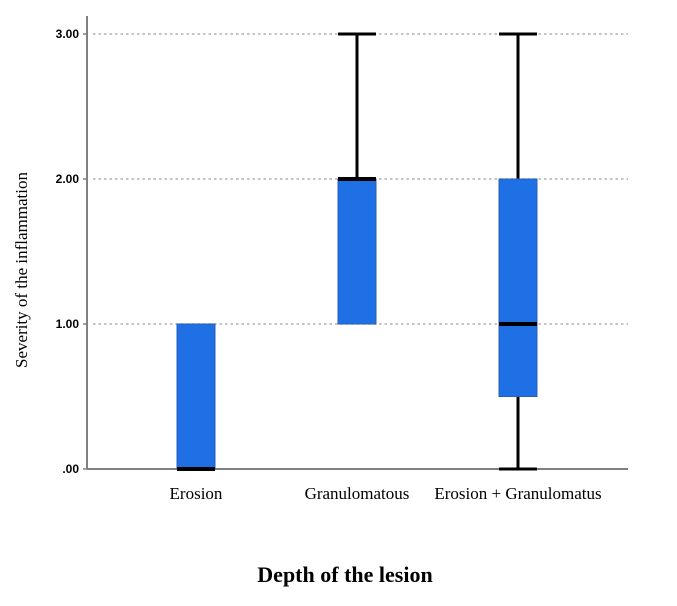 This screenshot has width=677, height=606. Describe the element at coordinates (70, 469) in the screenshot. I see `y-tick-label: .00` at that location.